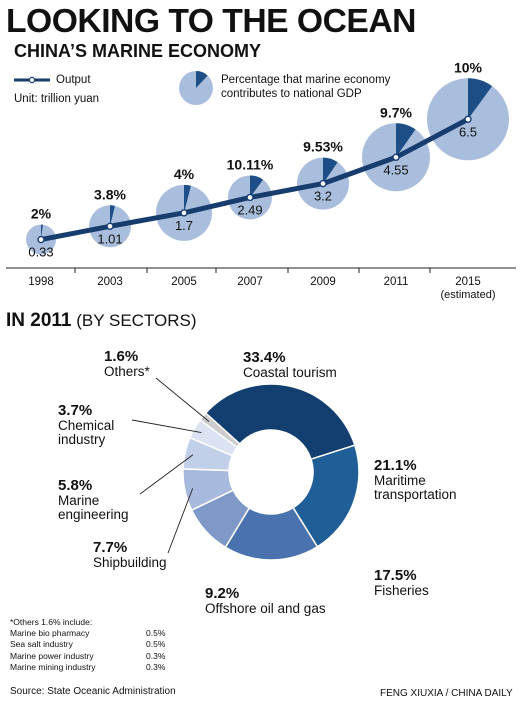 The height and width of the screenshot is (707, 524). What do you see at coordinates (41, 282) in the screenshot?
I see `x-tick-label: 1998` at bounding box center [41, 282].